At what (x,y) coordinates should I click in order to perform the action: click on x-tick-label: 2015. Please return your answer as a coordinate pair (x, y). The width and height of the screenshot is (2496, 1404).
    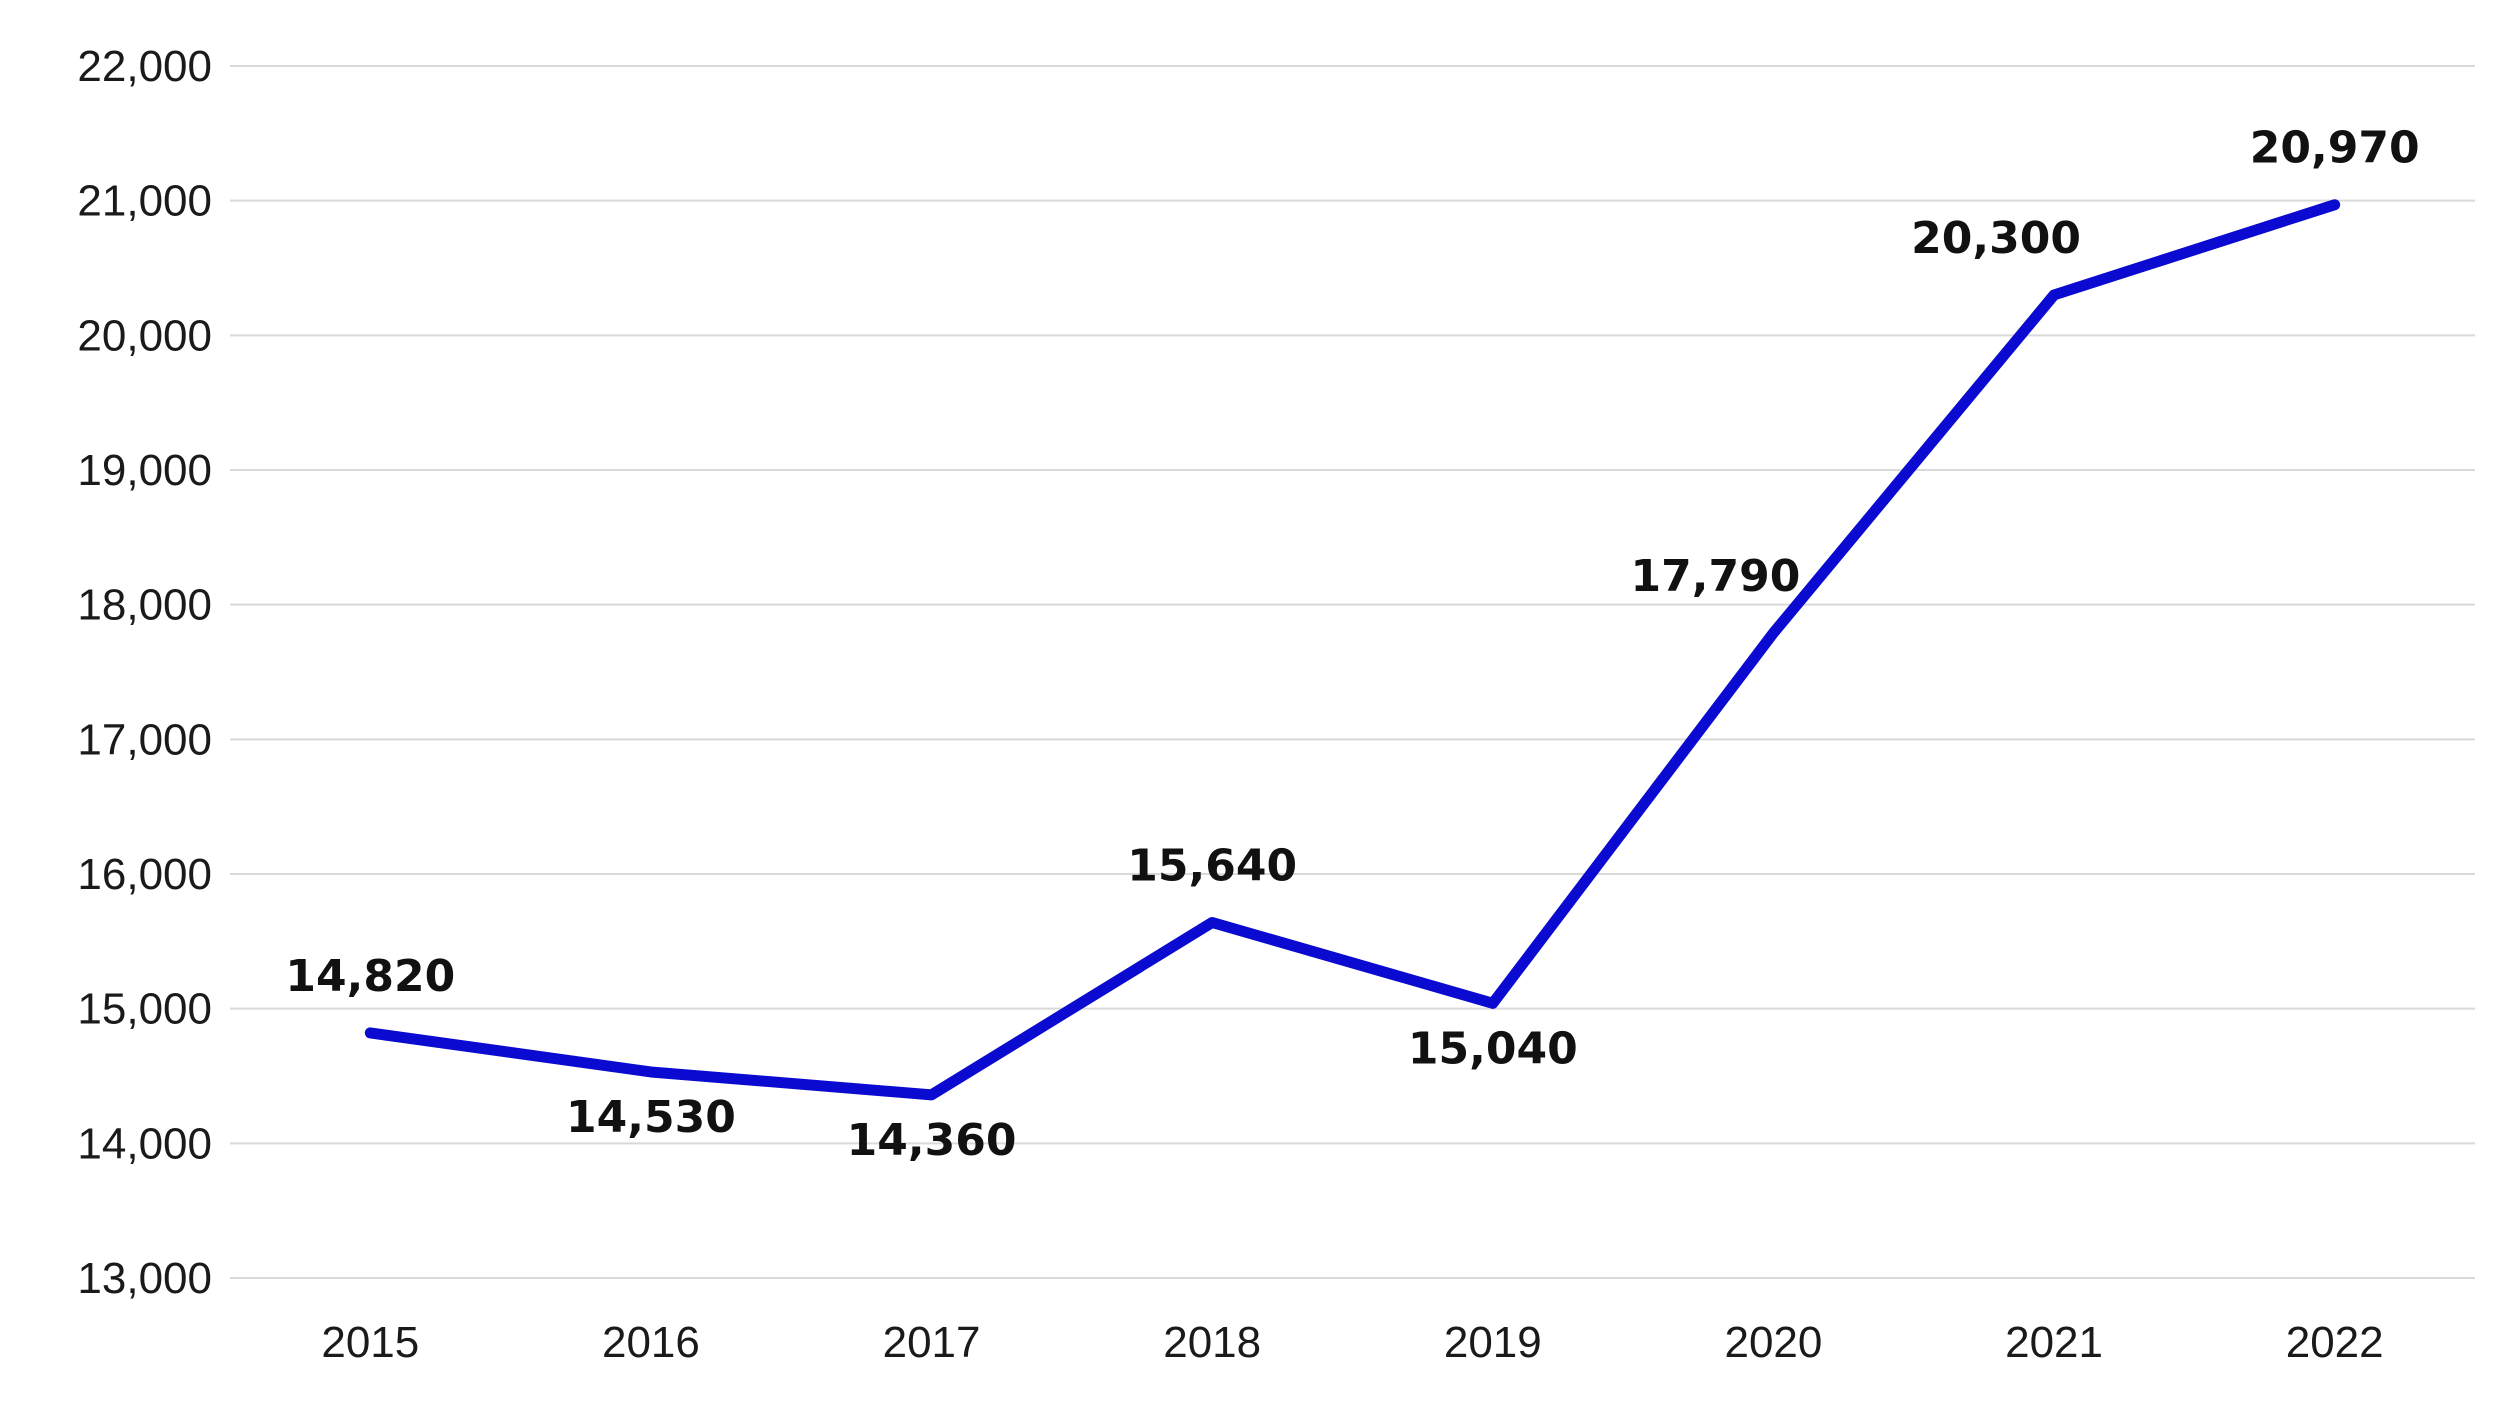
    Looking at the image, I should click on (370, 1342).